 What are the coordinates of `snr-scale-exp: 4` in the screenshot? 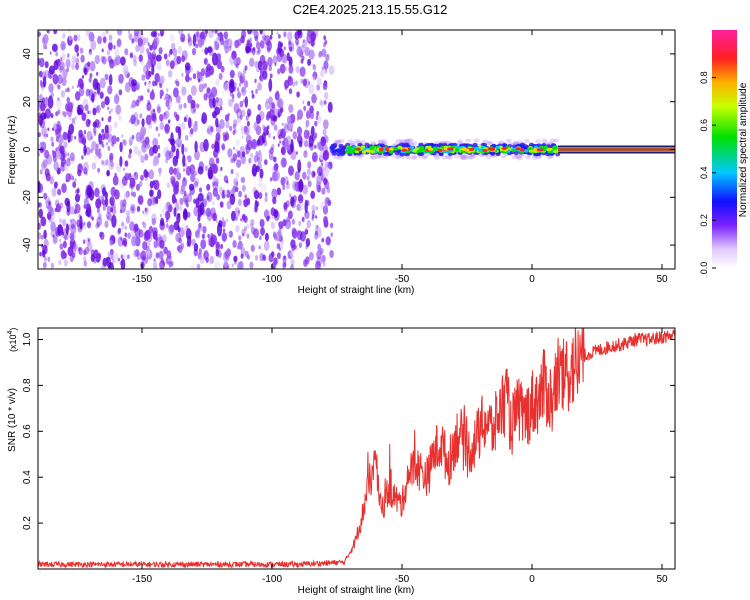 It's located at (10, 332).